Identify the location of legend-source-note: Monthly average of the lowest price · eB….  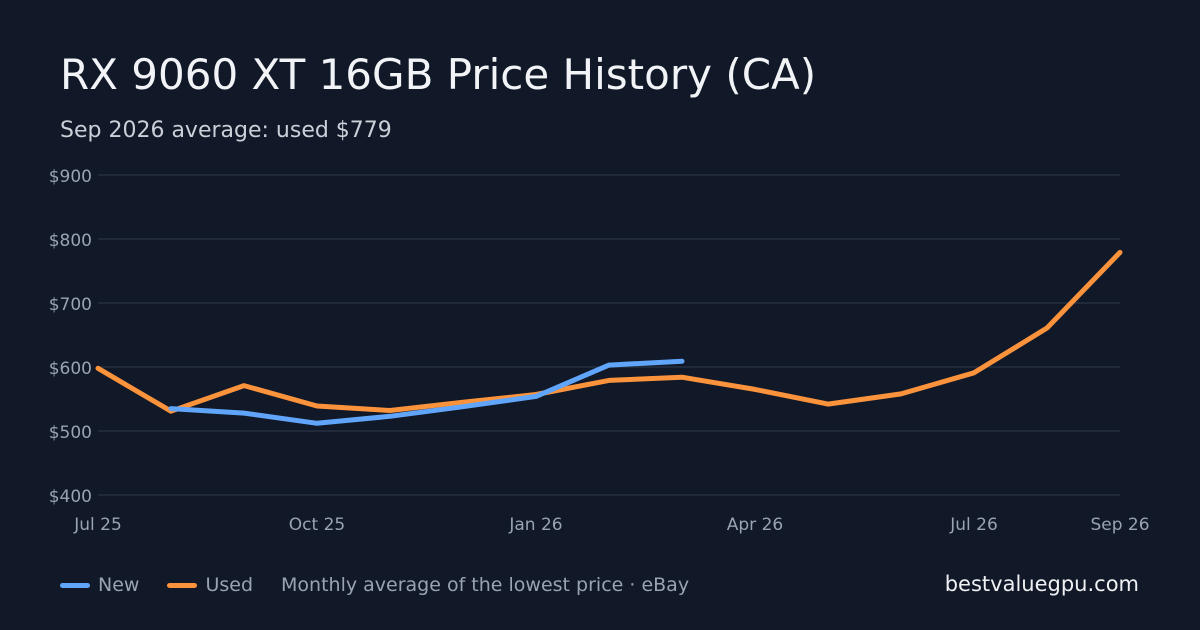
(485, 585).